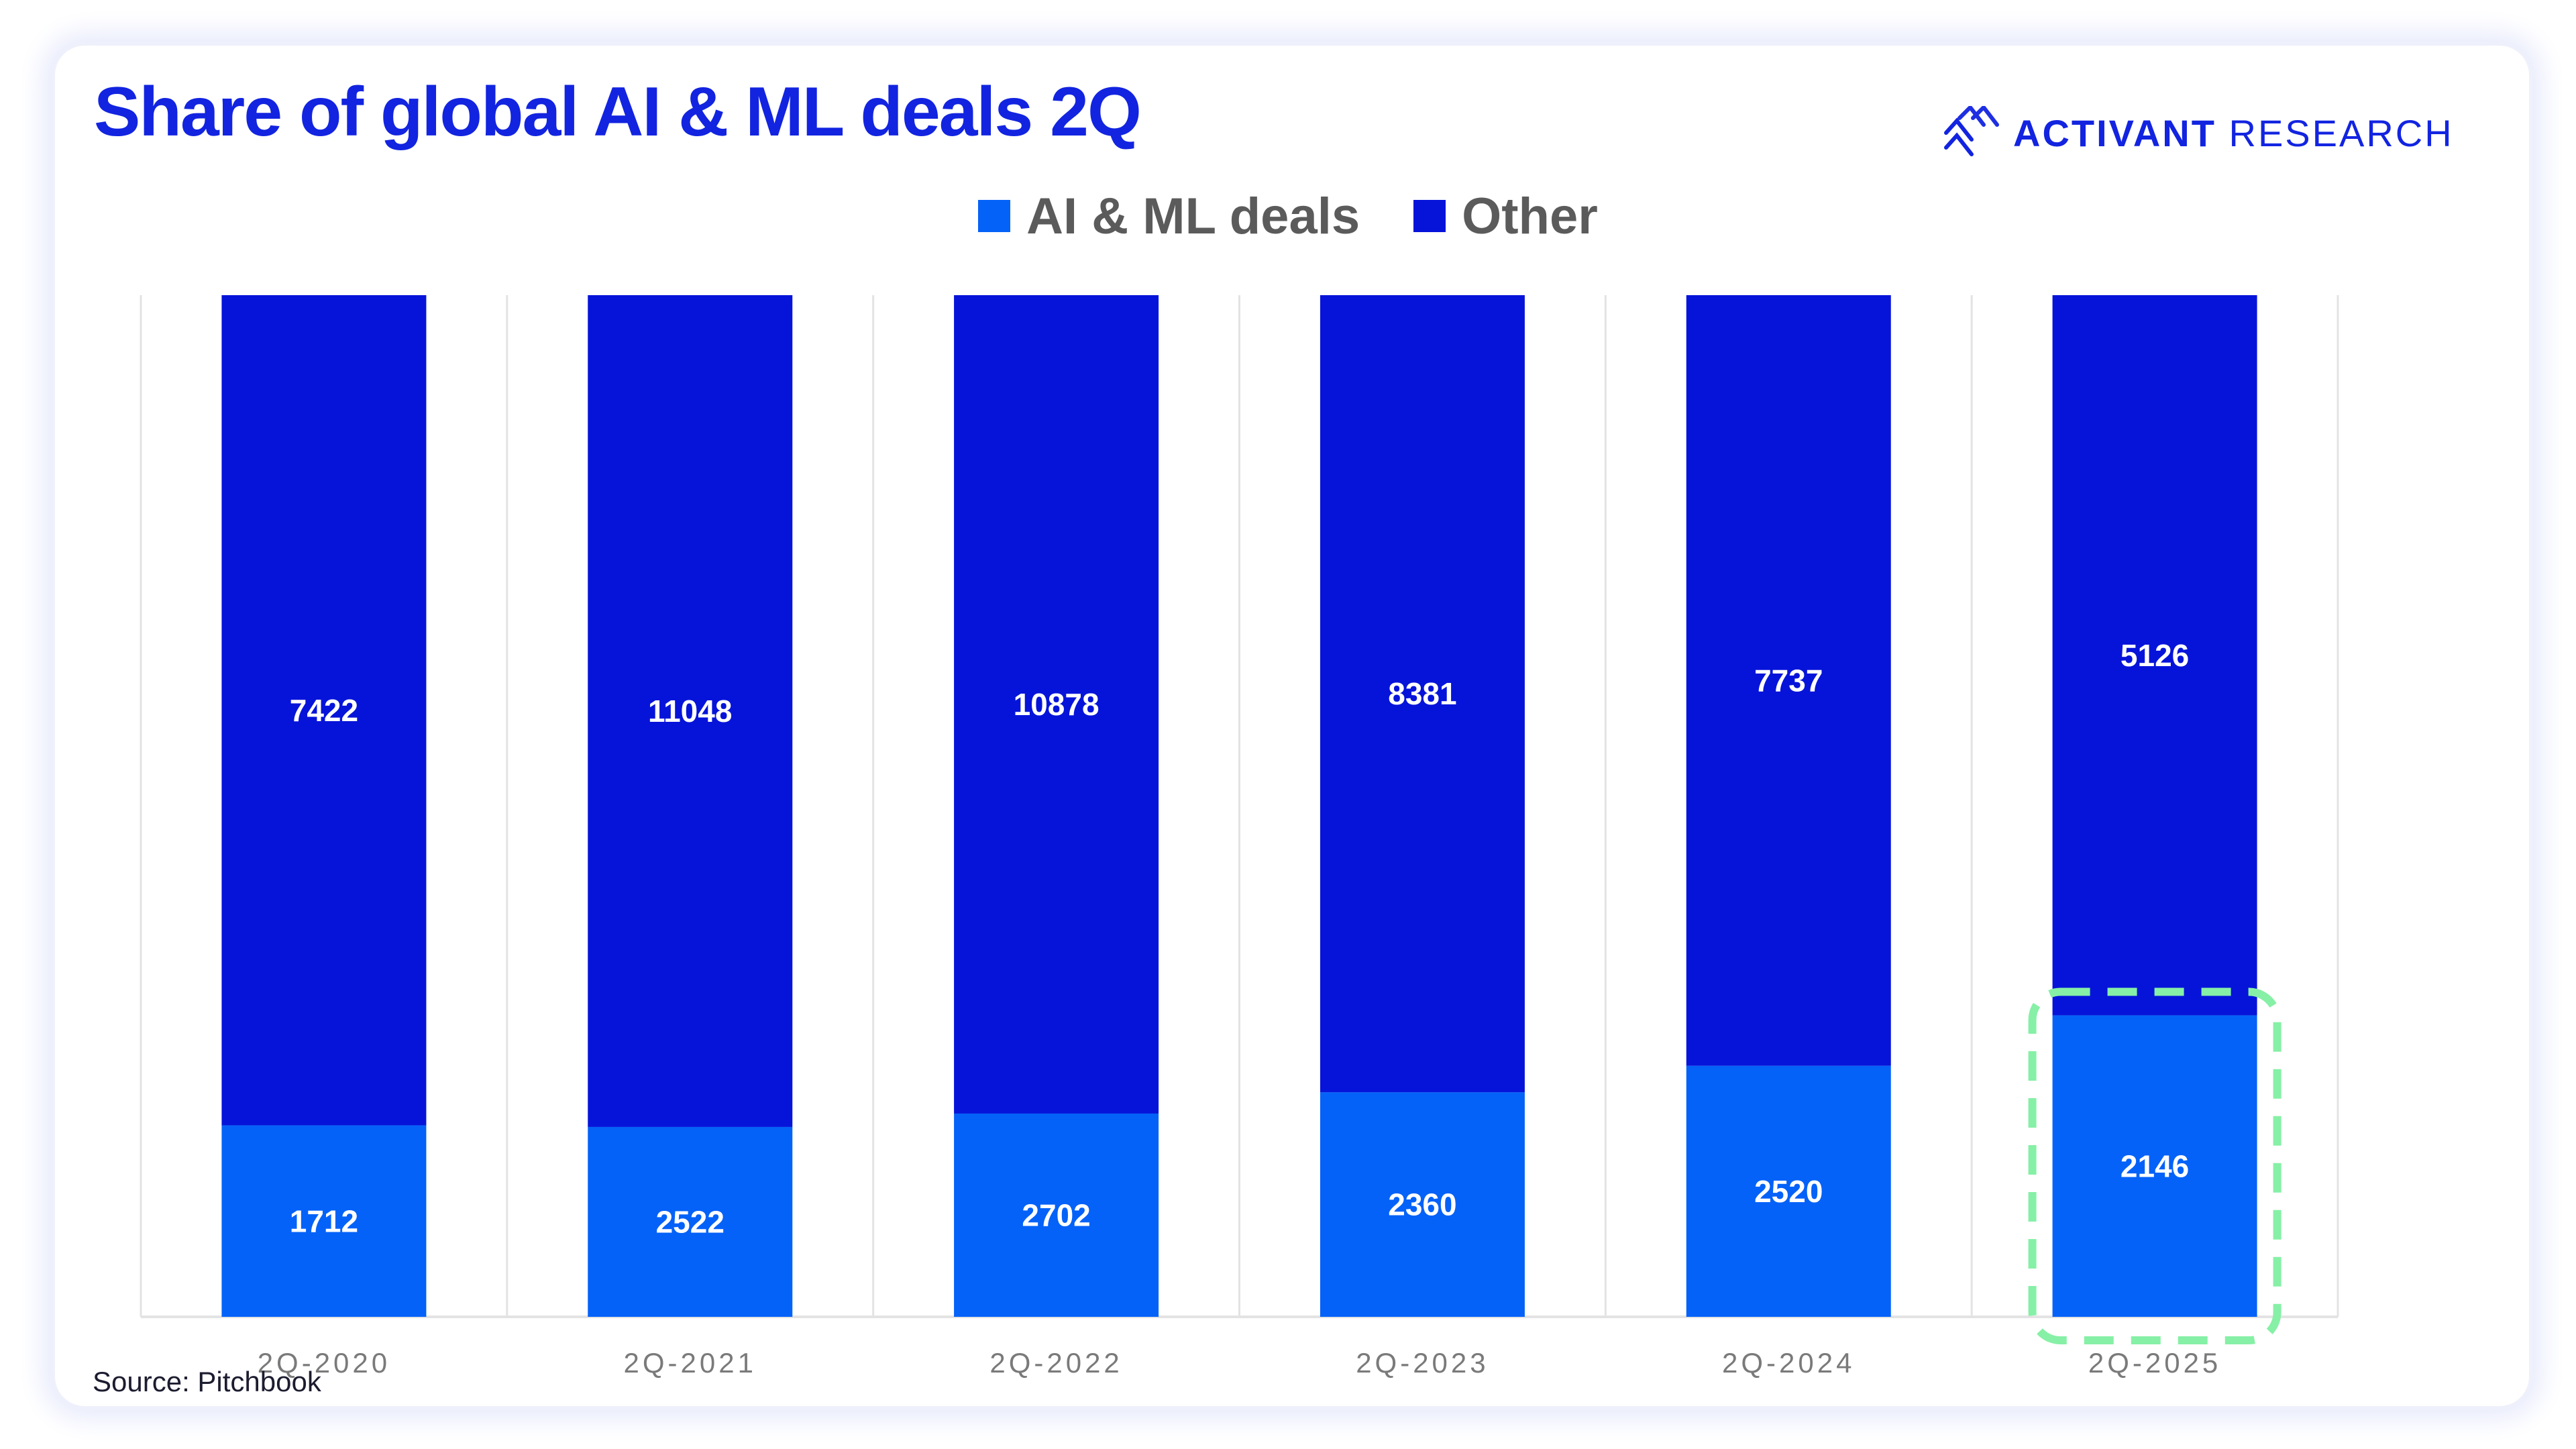 The width and height of the screenshot is (2576, 1449). Describe the element at coordinates (1422, 1363) in the screenshot. I see `x-tick-label: 2Q-2023` at that location.